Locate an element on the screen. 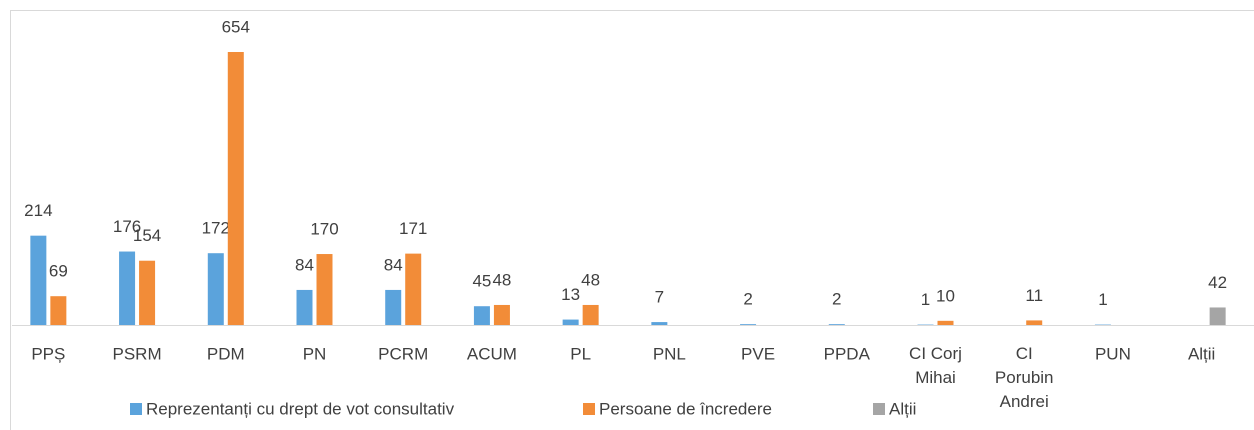 This screenshot has height=430, width=1254. x-tick-label: PN is located at coordinates (315, 353).